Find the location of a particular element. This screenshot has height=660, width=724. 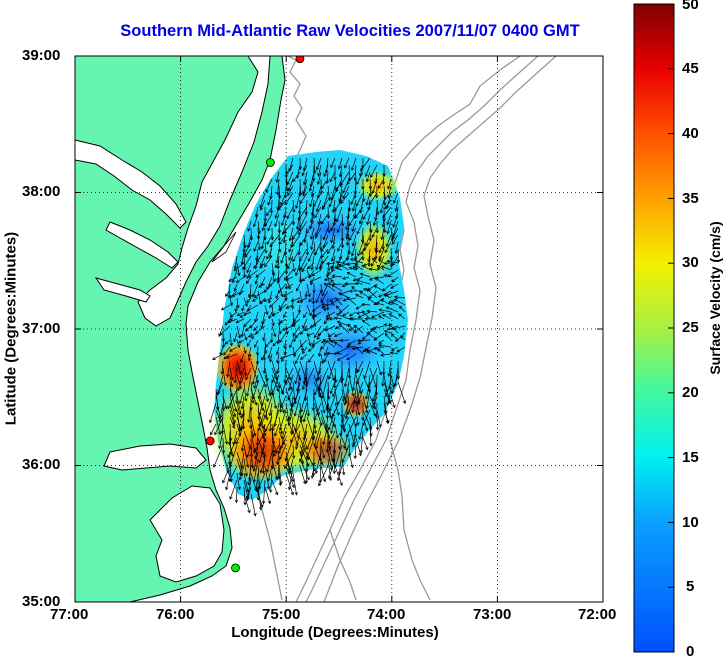

x-tick-label: 75:00 is located at coordinates (281, 614).